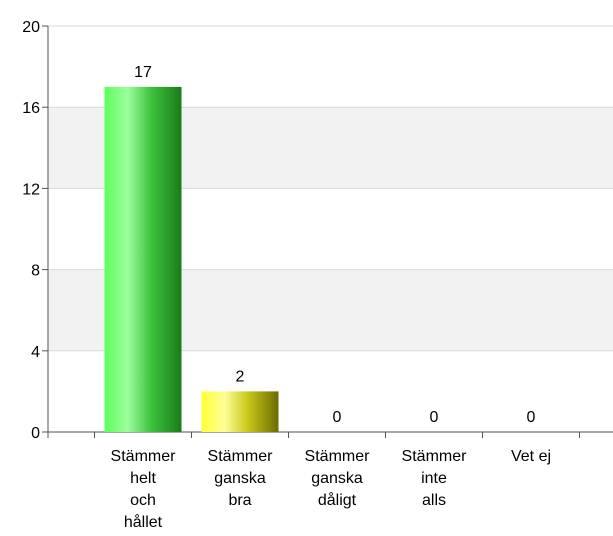  Describe the element at coordinates (35, 433) in the screenshot. I see `y-tick-label: 0` at that location.